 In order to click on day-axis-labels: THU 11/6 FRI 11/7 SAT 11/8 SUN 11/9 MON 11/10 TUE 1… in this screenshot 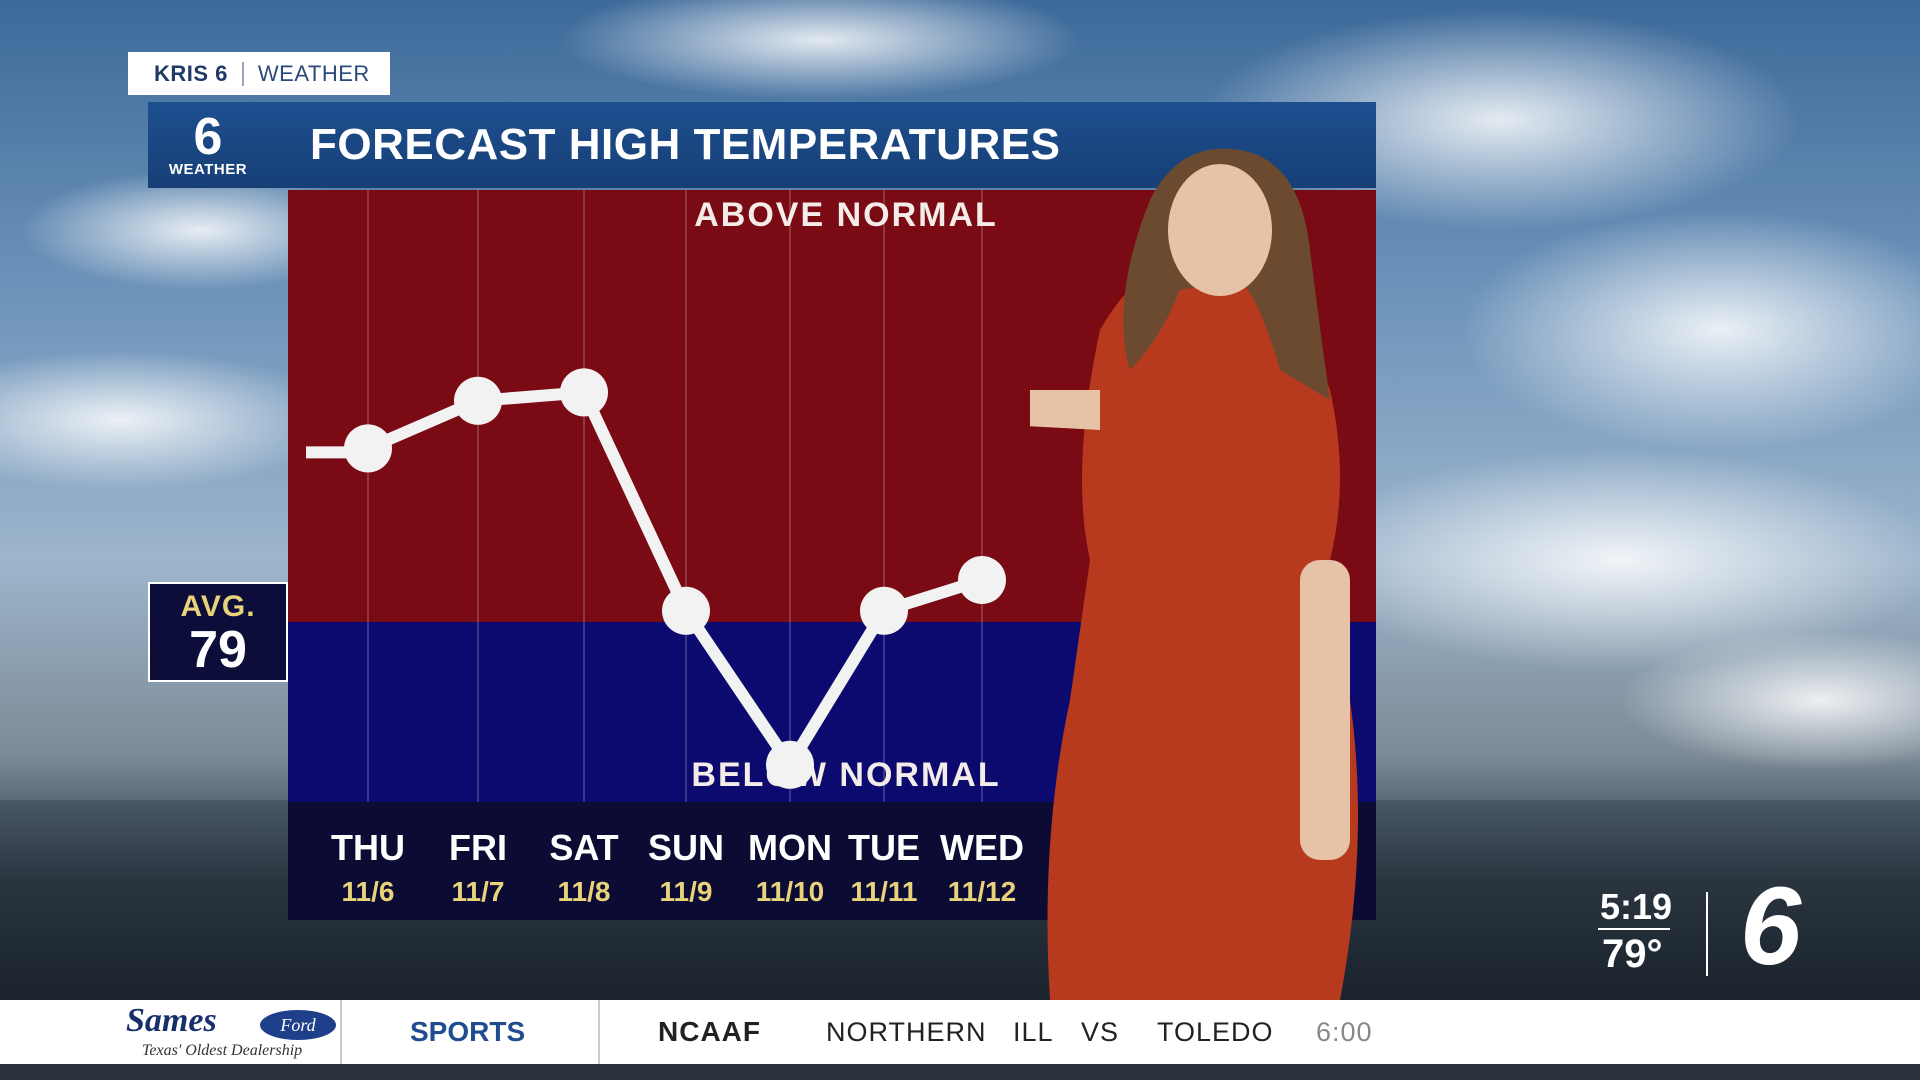, I will do `click(677, 867)`.